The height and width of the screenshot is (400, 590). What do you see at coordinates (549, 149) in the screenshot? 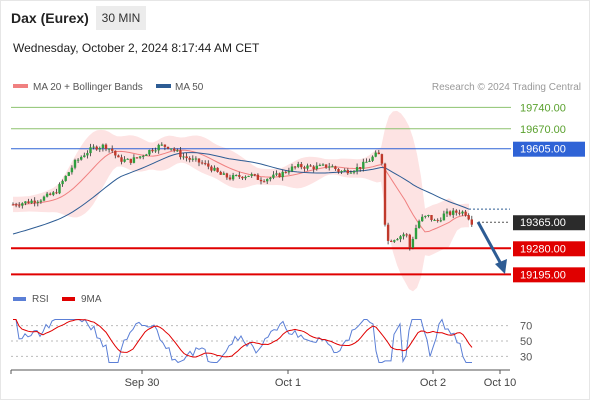
I see `pivot-tag-bg` at bounding box center [549, 149].